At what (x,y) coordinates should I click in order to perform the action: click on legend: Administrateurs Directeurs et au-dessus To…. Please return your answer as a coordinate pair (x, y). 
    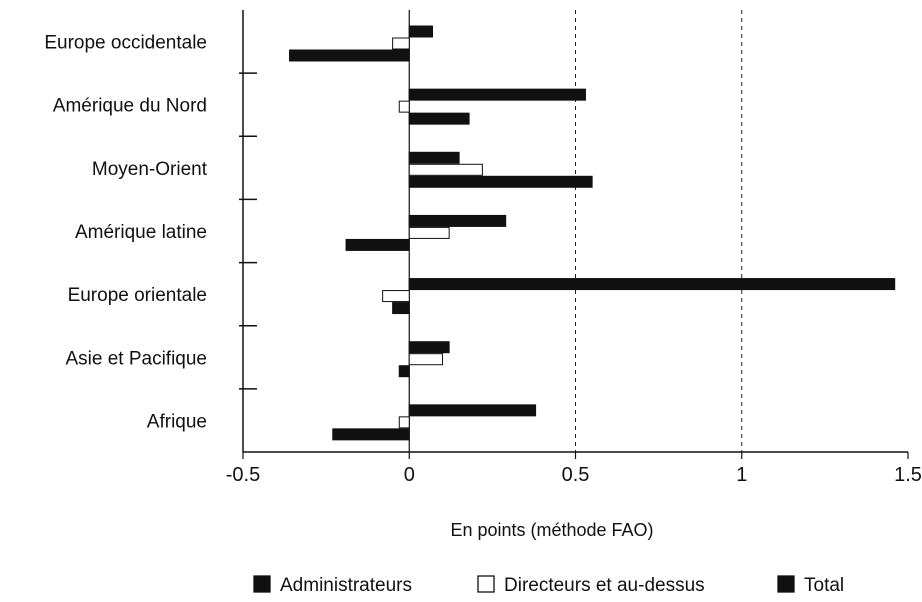
    Looking at the image, I should click on (548, 585).